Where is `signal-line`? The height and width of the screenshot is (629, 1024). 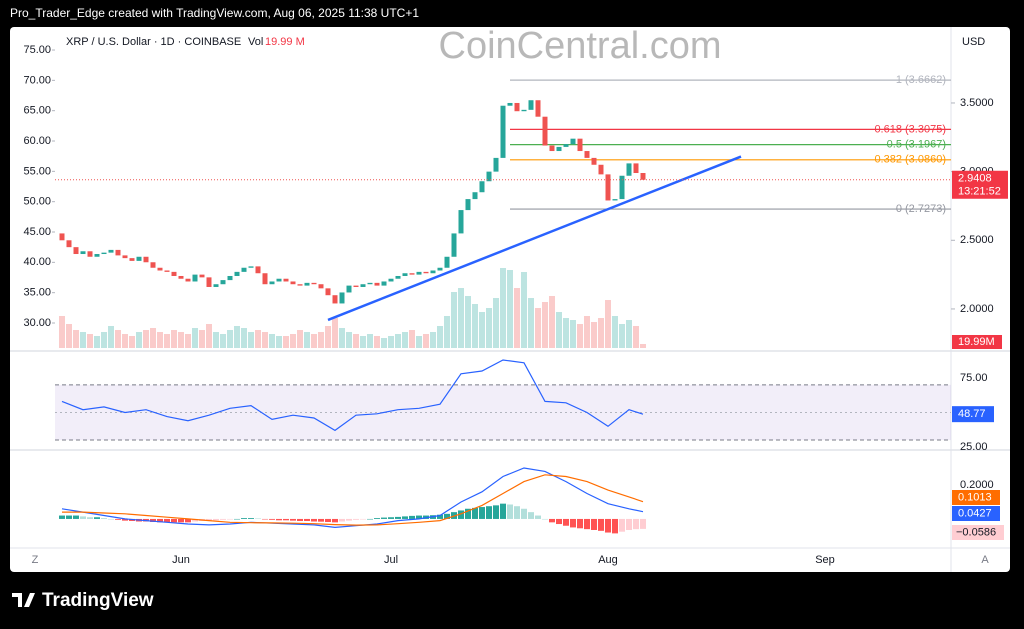
signal-line is located at coordinates (353, 500).